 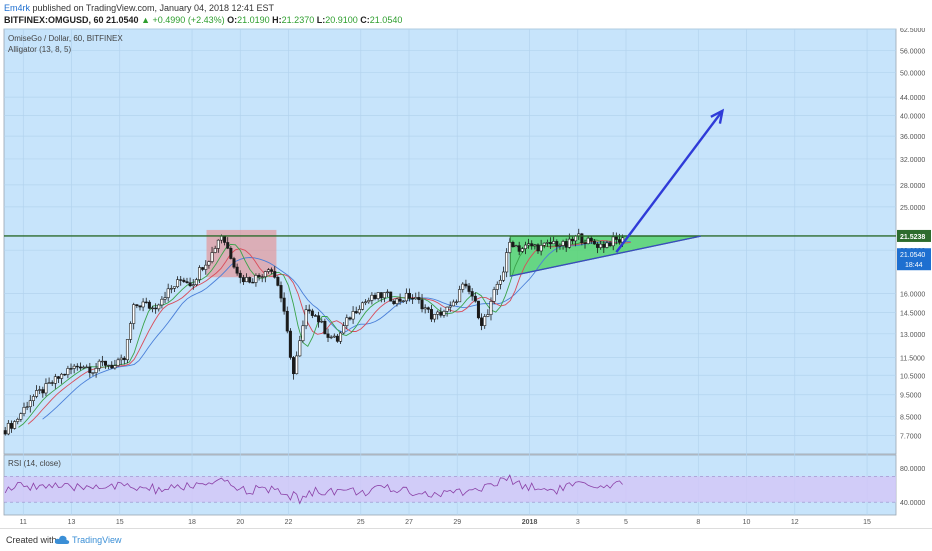 What do you see at coordinates (912, 295) in the screenshot?
I see `price-axis-label: 16.0000` at bounding box center [912, 295].